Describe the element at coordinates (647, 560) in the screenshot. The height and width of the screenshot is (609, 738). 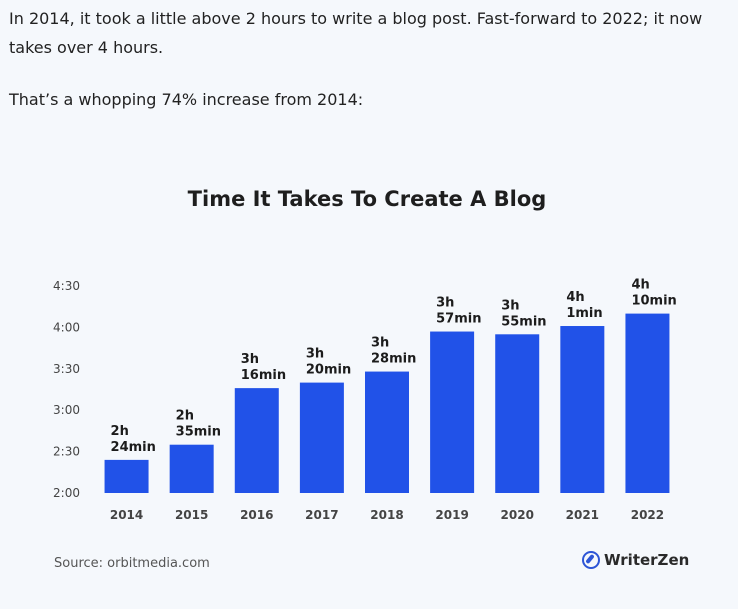
I see `brand-name: WriterZen` at that location.